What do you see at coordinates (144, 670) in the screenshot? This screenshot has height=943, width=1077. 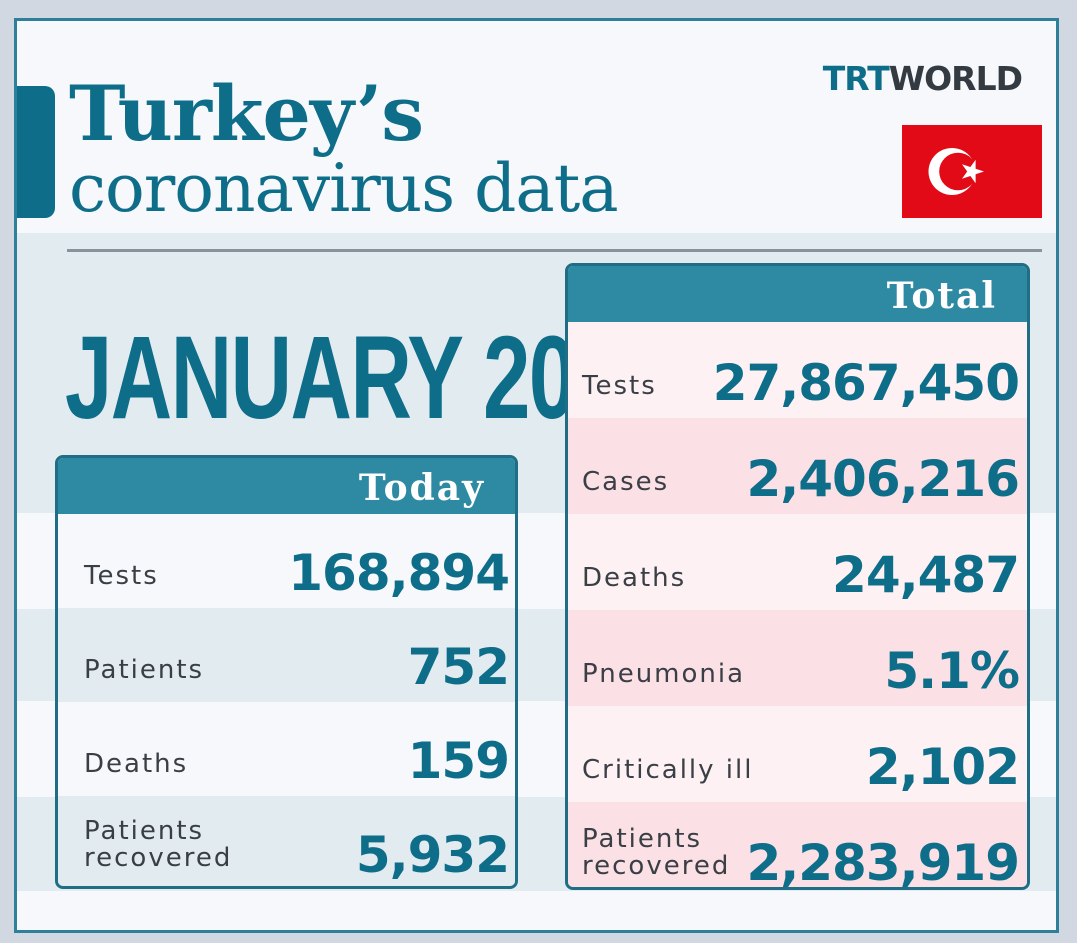 I see `row-label: Patients` at bounding box center [144, 670].